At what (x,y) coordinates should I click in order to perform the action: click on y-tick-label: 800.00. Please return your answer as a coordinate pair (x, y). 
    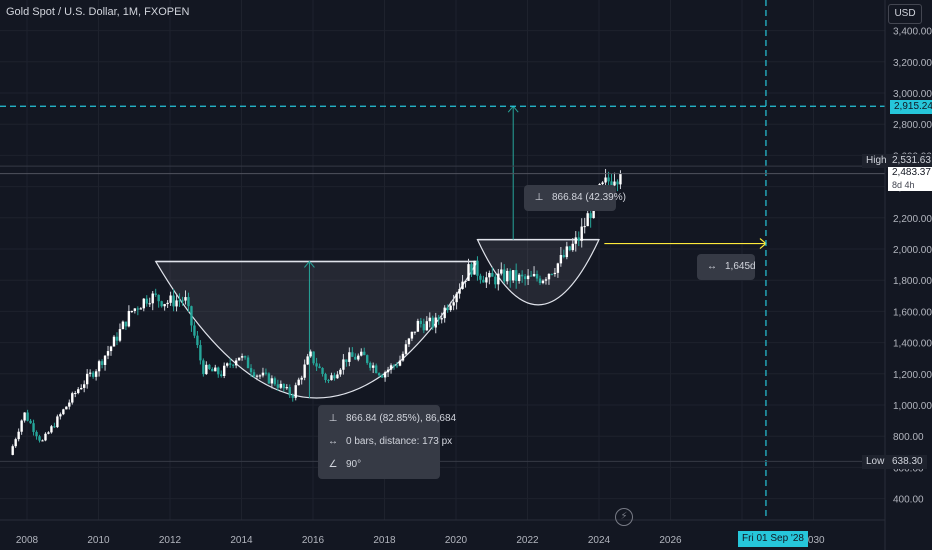
    Looking at the image, I should click on (908, 437).